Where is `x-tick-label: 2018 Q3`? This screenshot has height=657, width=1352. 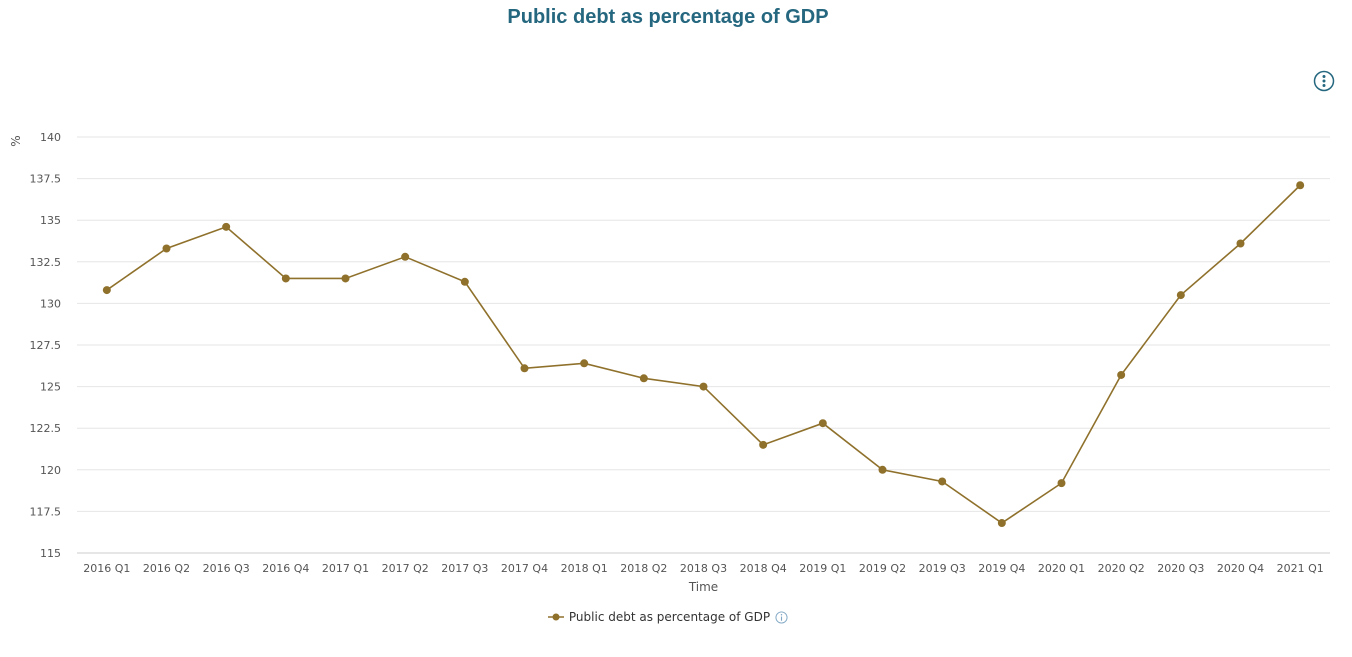 x-tick-label: 2018 Q3 is located at coordinates (703, 568).